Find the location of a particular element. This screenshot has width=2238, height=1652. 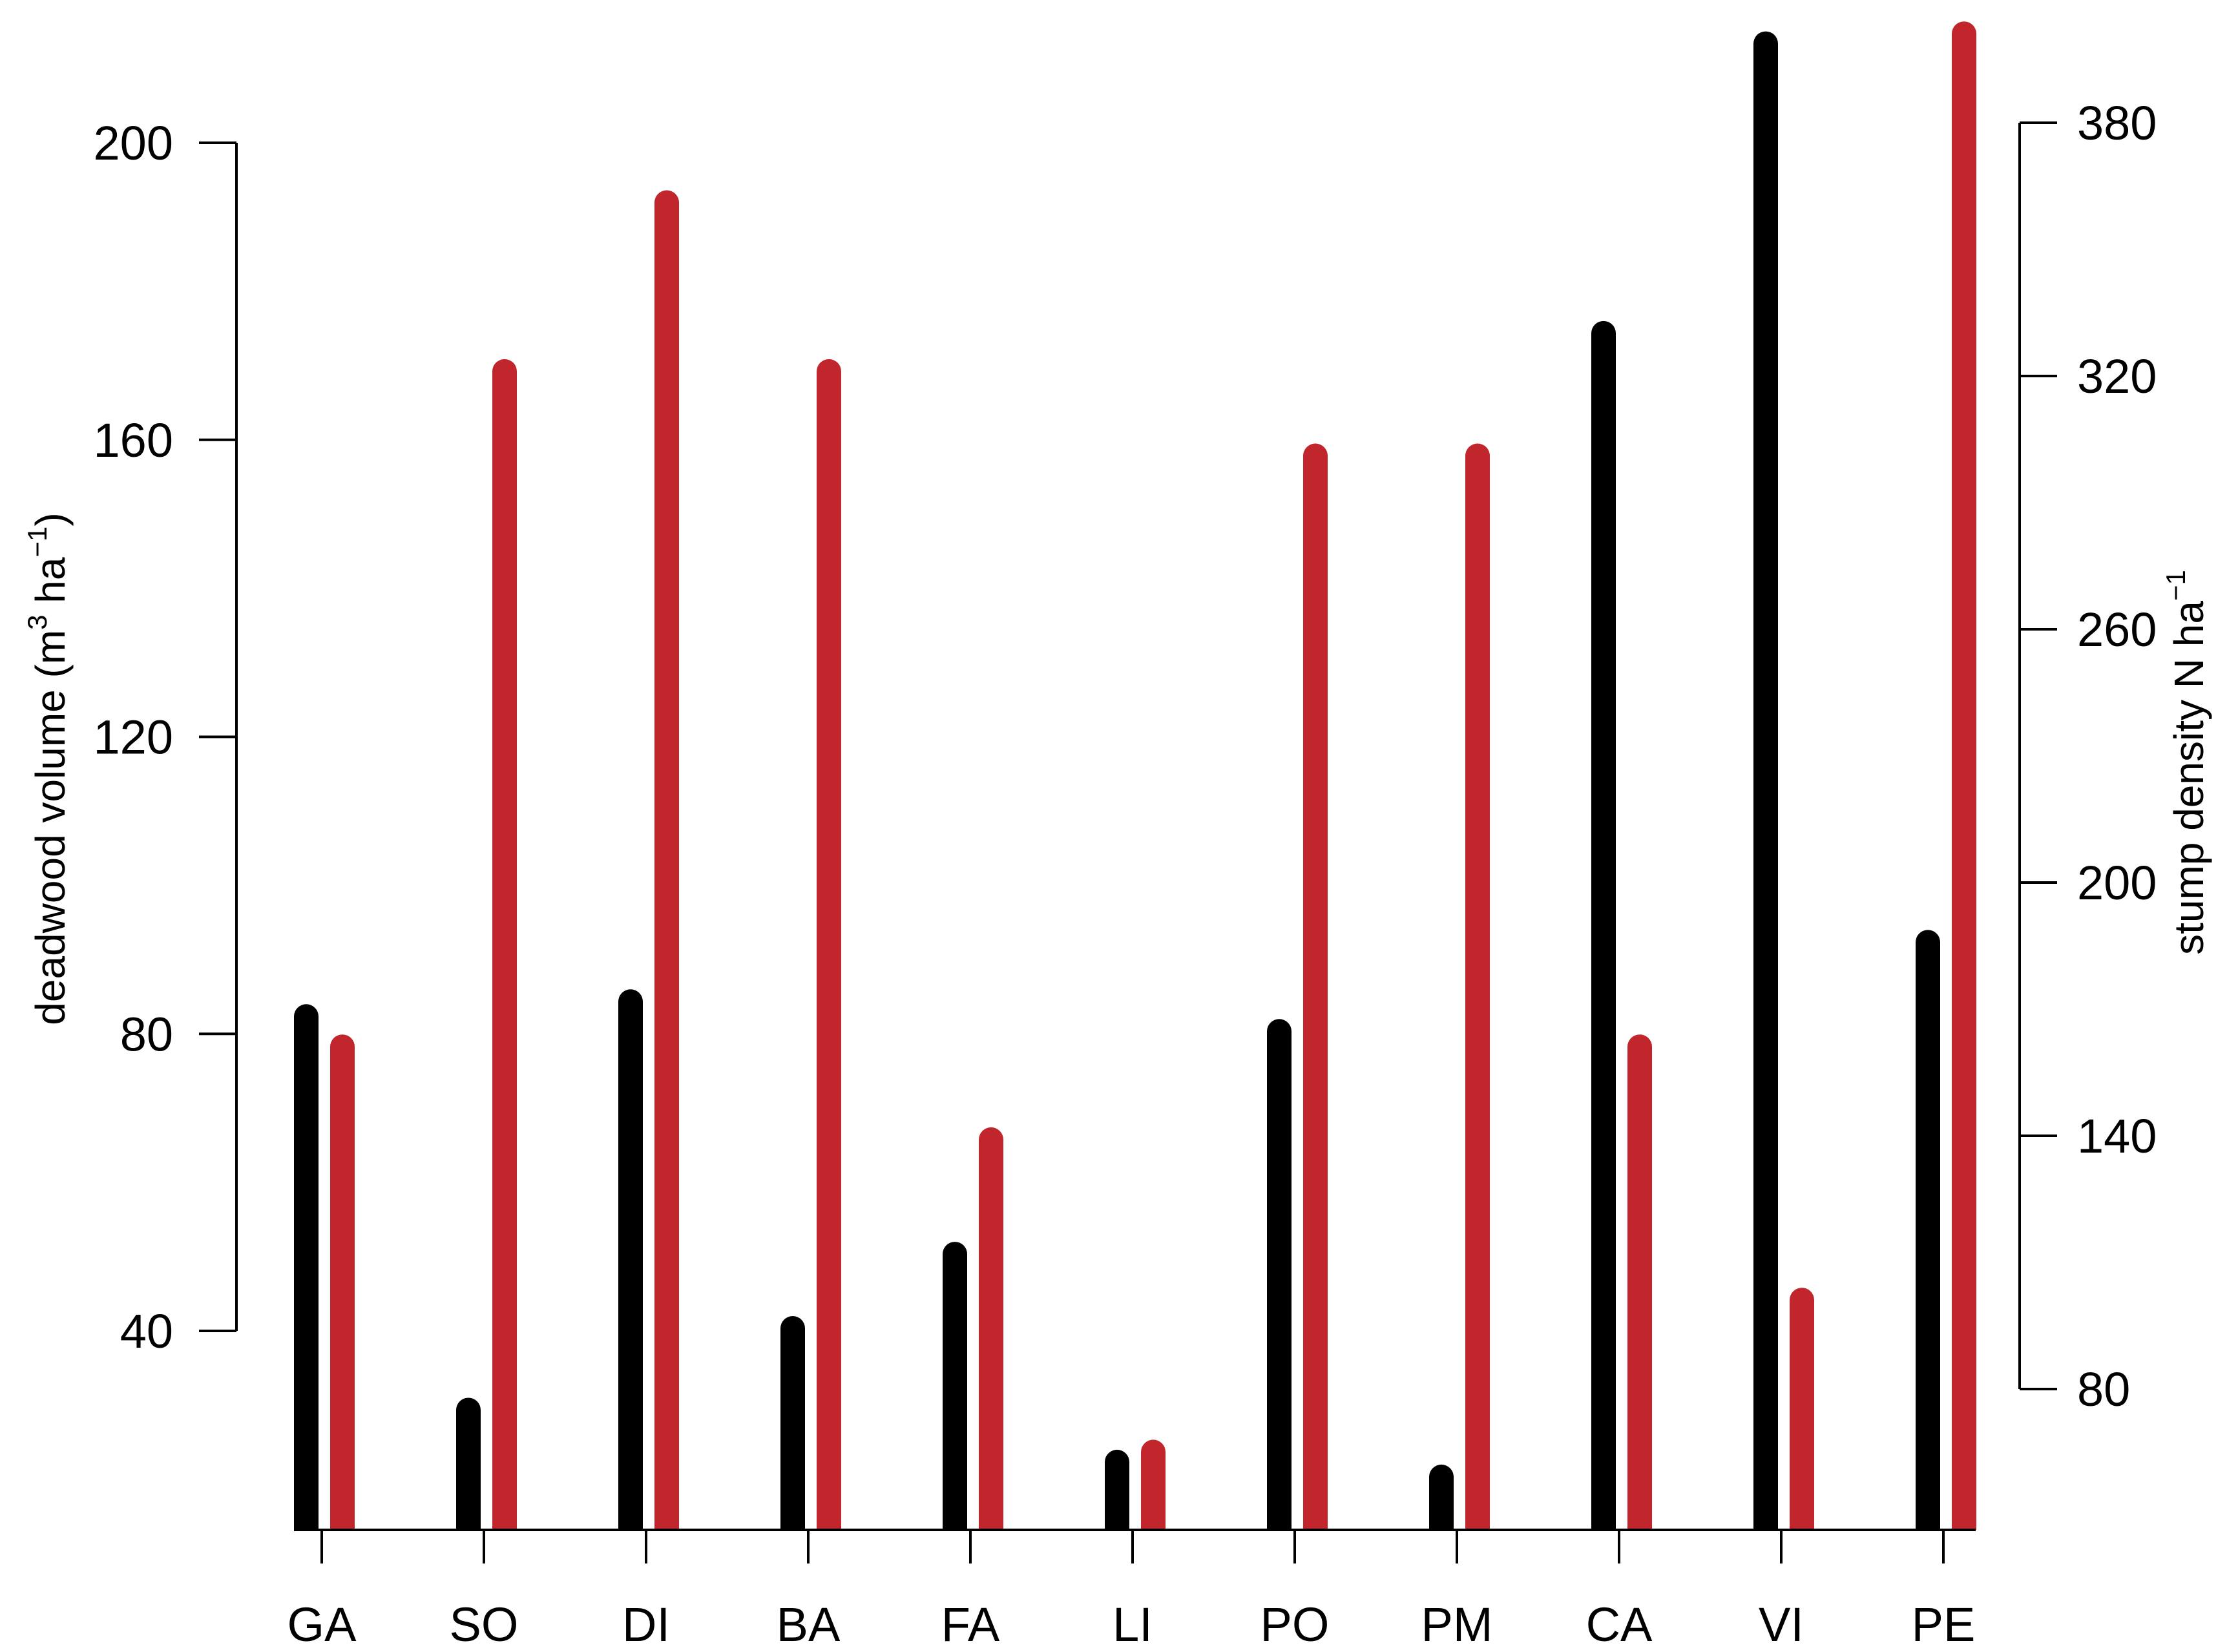

bar-left-BA is located at coordinates (792, 1423).